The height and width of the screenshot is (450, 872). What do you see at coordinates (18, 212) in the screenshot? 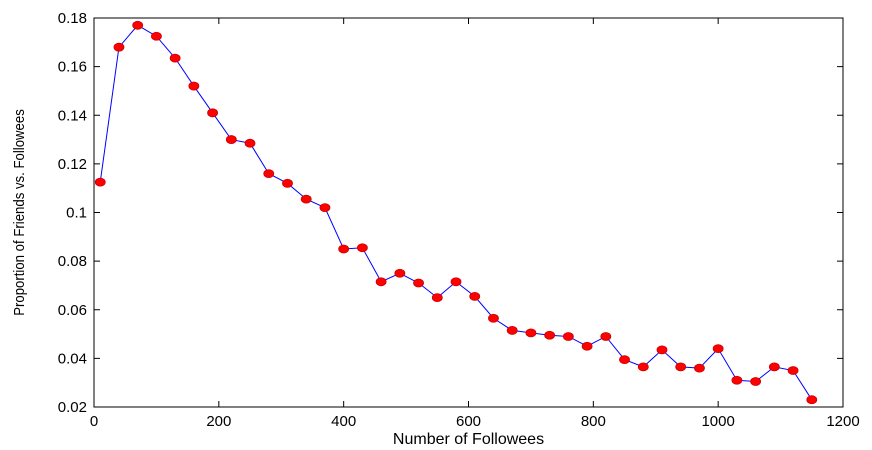
I see `y-axis-label: Proportion of Friends vs. Followees` at bounding box center [18, 212].